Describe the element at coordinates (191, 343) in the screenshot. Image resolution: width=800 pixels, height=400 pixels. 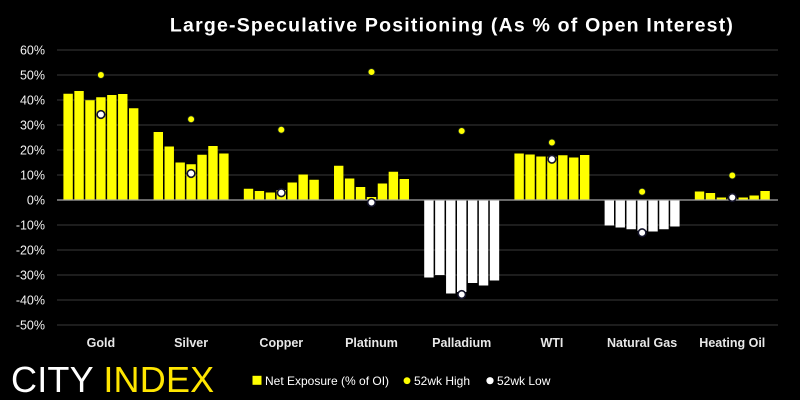
I see `svg-text: Silver` at that location.